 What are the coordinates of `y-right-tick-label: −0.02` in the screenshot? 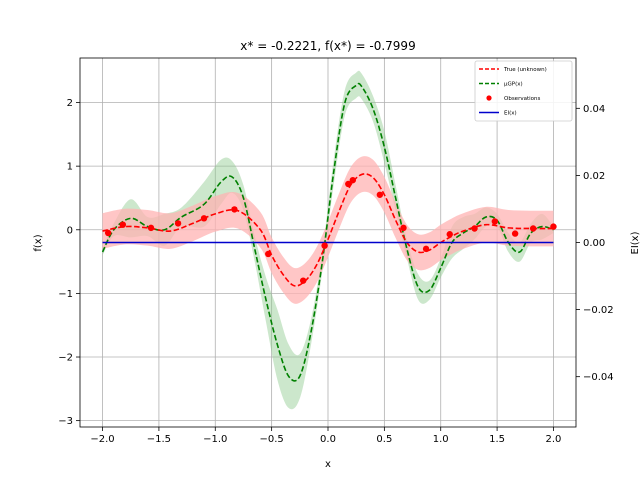 It's located at (598, 310).